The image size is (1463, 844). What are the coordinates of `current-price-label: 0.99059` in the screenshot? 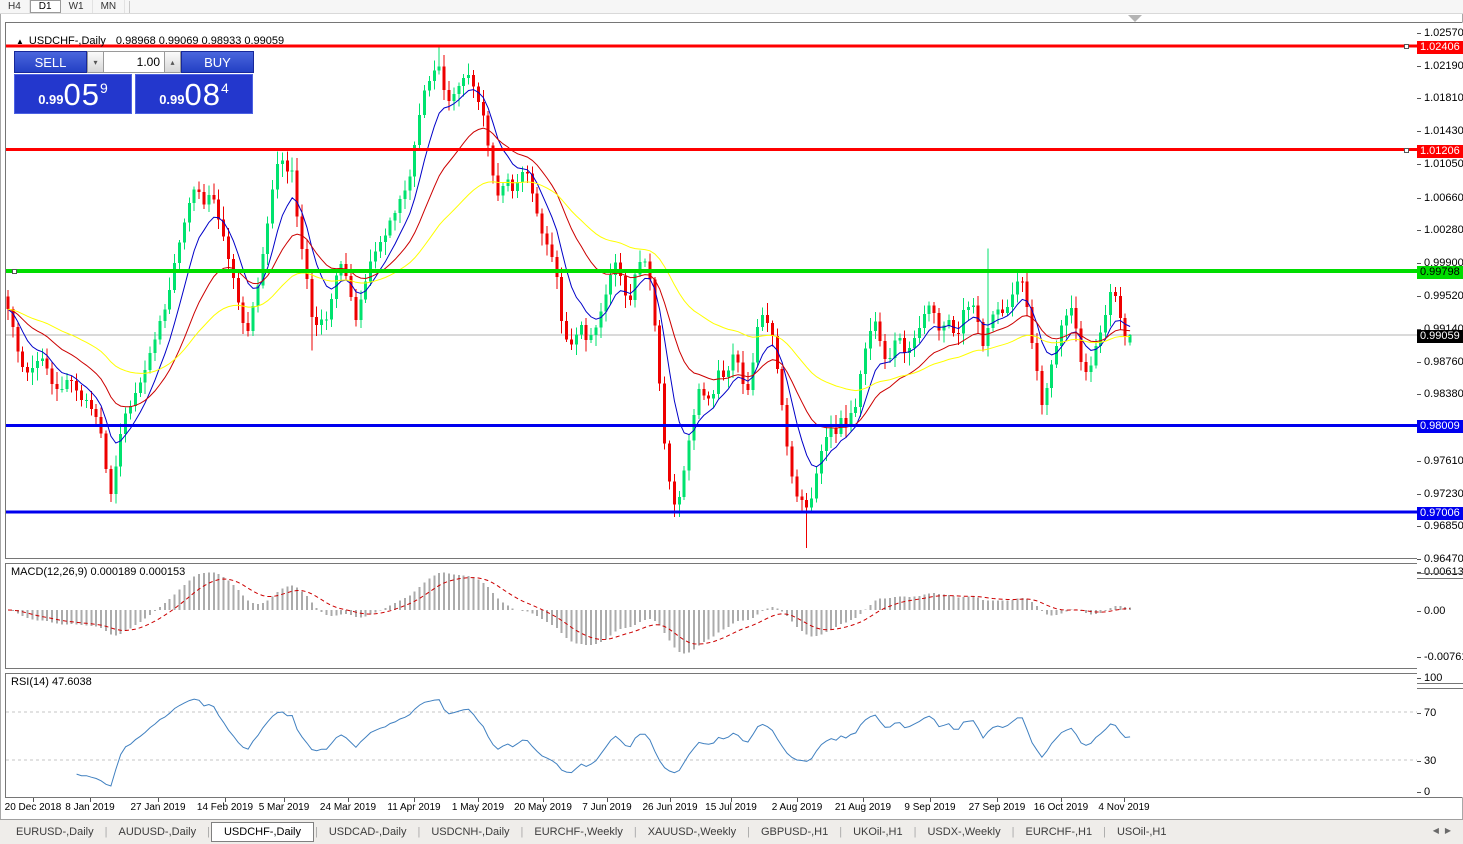 It's located at (1440, 336).